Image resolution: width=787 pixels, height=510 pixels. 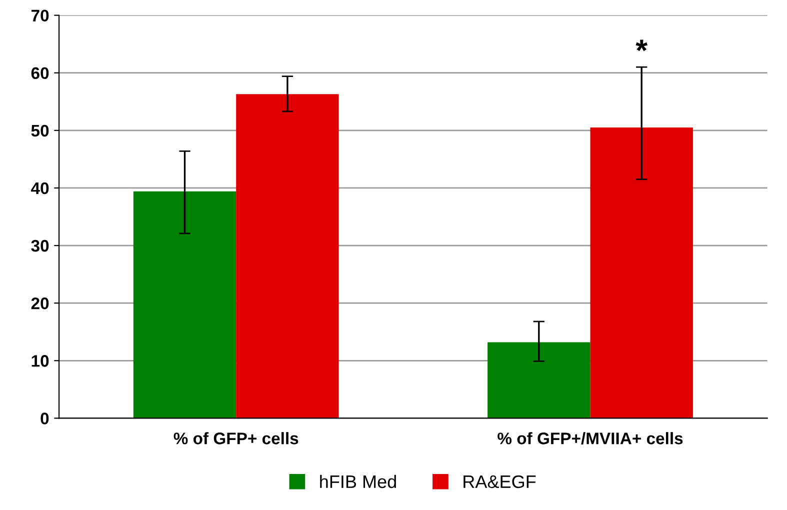 I want to click on y-tick-label: 10, so click(x=40, y=361).